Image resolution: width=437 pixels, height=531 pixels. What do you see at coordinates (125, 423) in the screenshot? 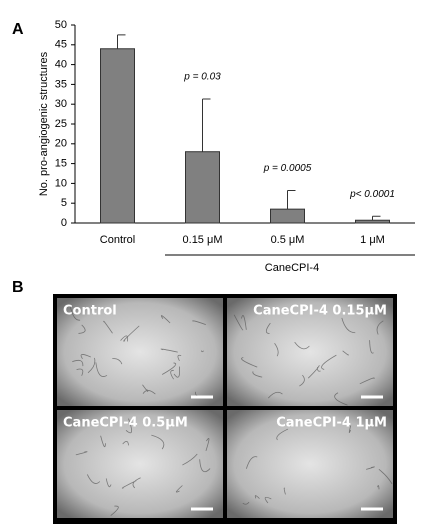
I see `image-label: CaneCPI-4 0.5μM` at bounding box center [125, 423].